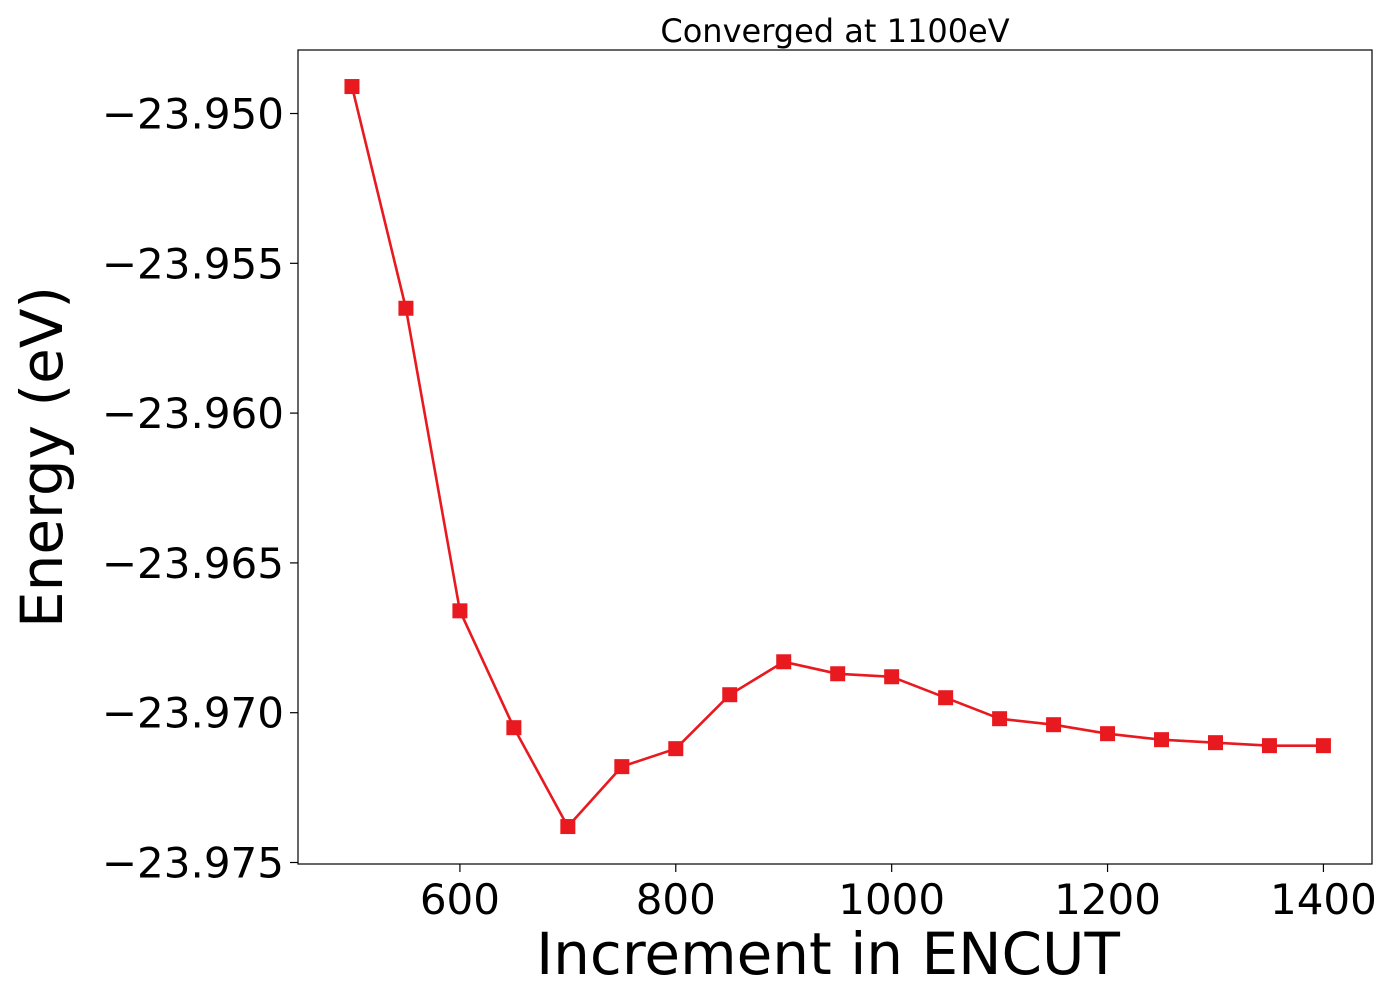 This screenshot has width=1400, height=1000. I want to click on y-tick-label: −23.970, so click(193, 713).